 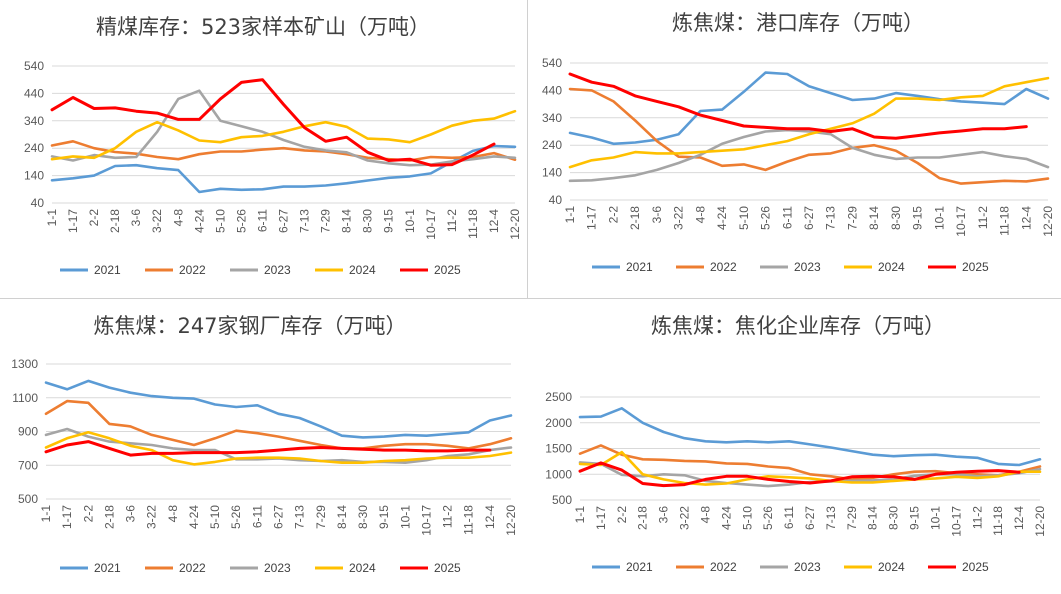 What do you see at coordinates (527, 149) in the screenshot?
I see `vertical-divider` at bounding box center [527, 149].